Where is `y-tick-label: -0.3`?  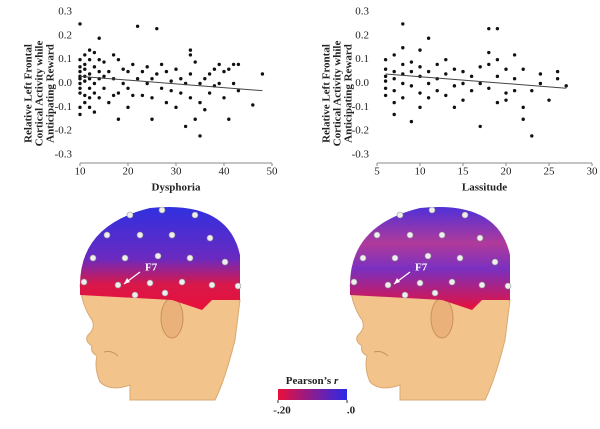
y-tick-label: -0.3 is located at coordinates (64, 155).